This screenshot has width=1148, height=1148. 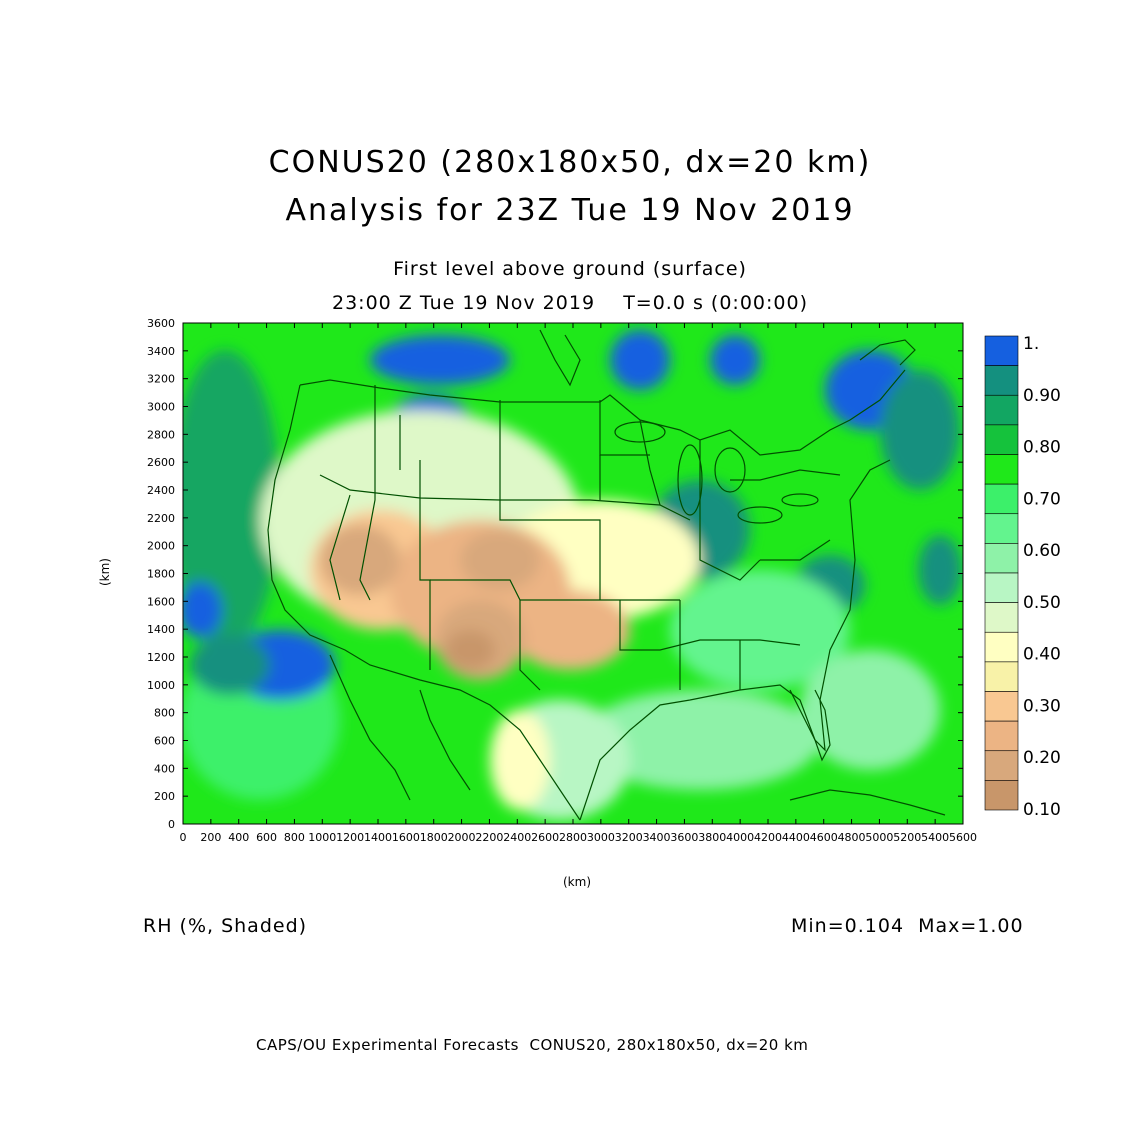 What do you see at coordinates (570, 210) in the screenshot?
I see `title-line2: Analysis for 23Z Tue 19 Nov 2019` at bounding box center [570, 210].